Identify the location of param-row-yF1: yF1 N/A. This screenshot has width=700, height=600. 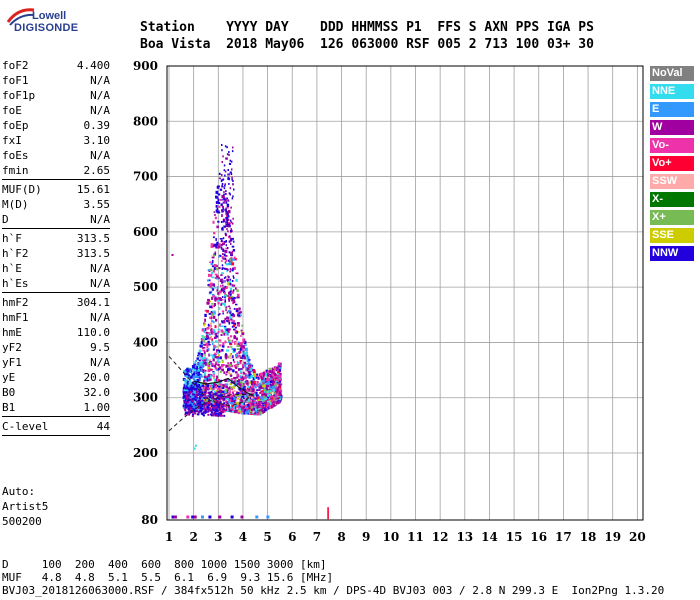
(56, 362).